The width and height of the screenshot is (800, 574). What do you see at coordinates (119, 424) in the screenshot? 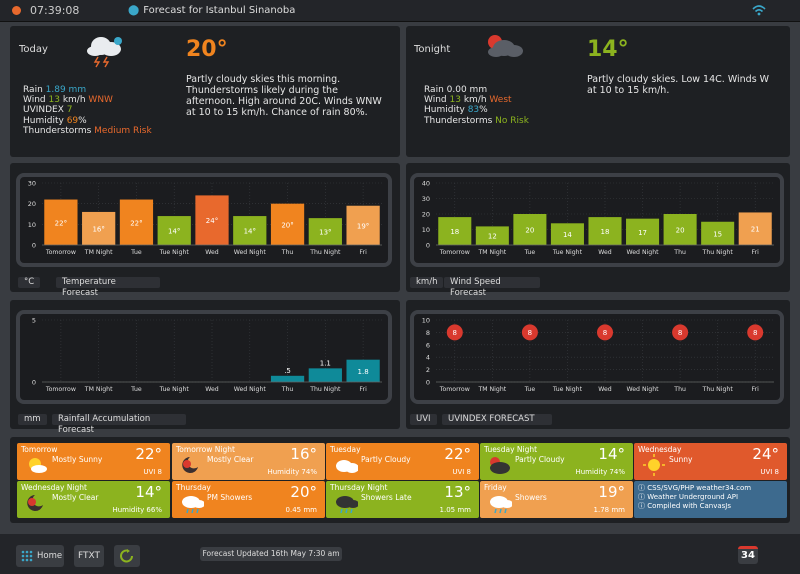
I see `rain-chart-title: Rainfall Accumulation Forecast` at bounding box center [119, 424].